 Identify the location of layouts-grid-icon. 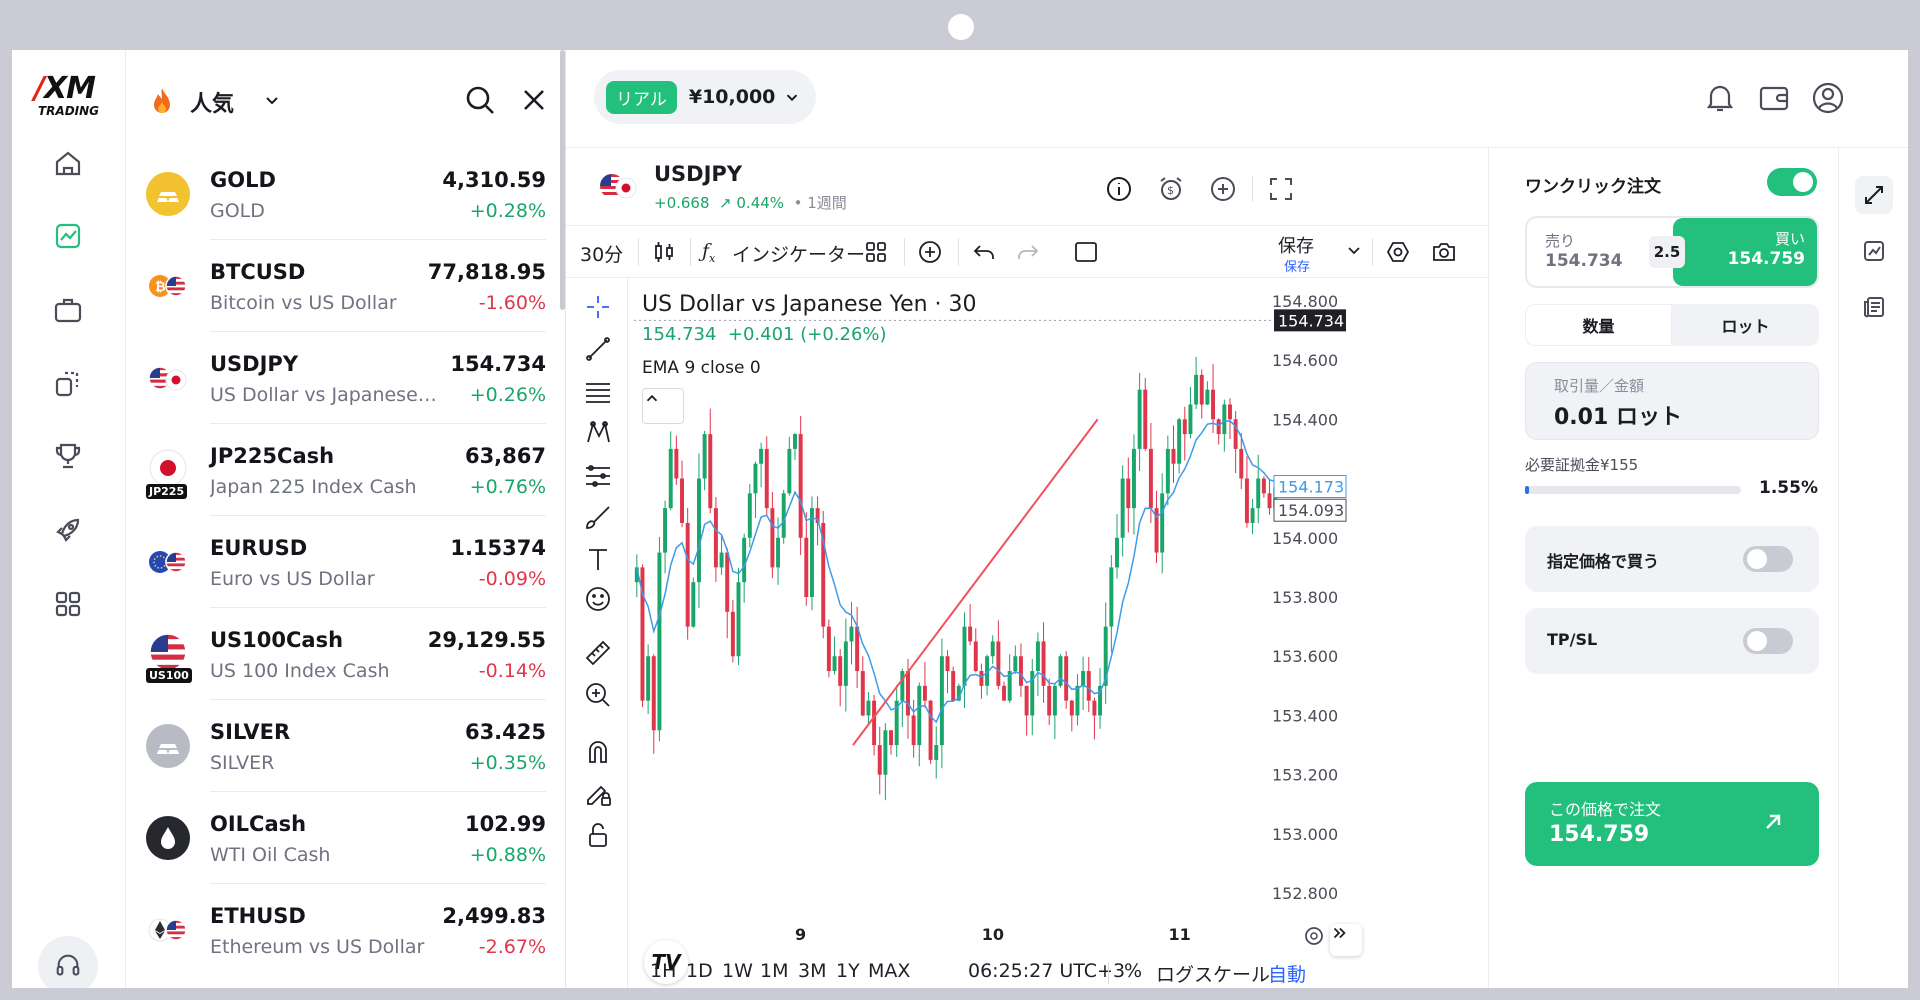
(876, 252).